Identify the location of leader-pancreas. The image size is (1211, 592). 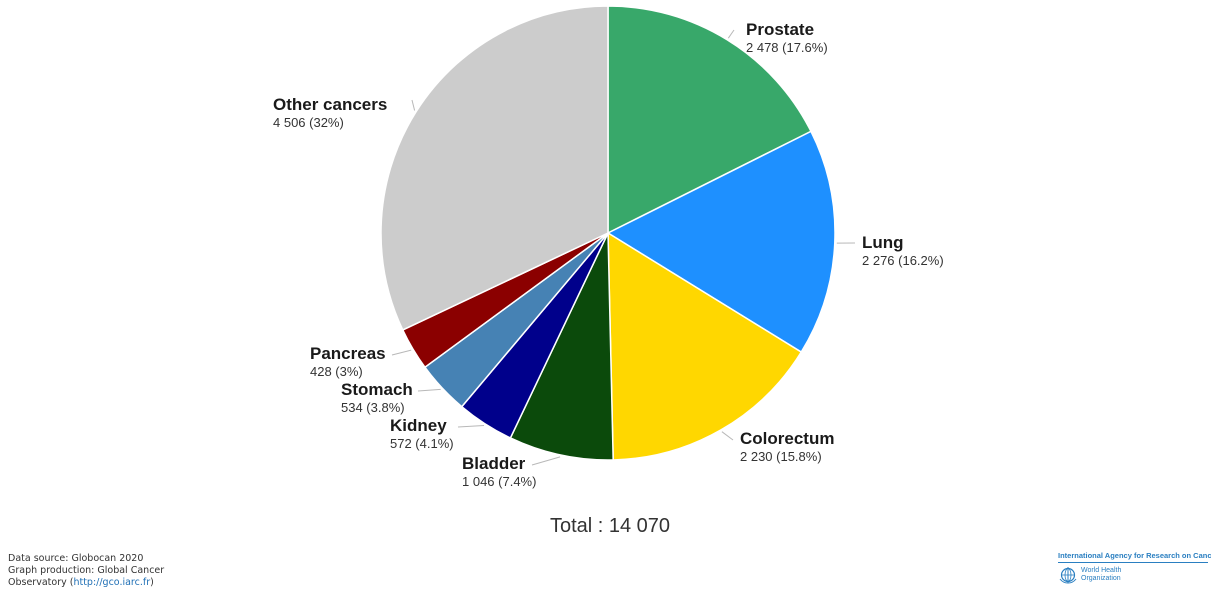
(401, 352).